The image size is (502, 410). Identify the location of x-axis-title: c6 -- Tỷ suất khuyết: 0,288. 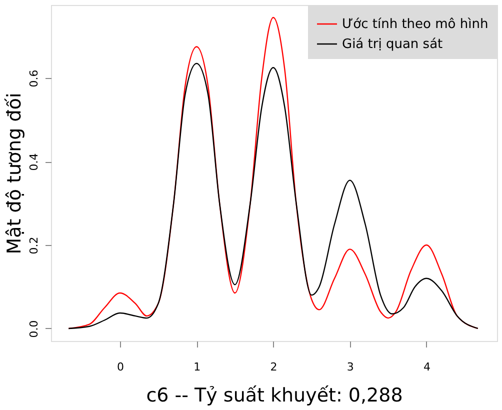
(274, 395).